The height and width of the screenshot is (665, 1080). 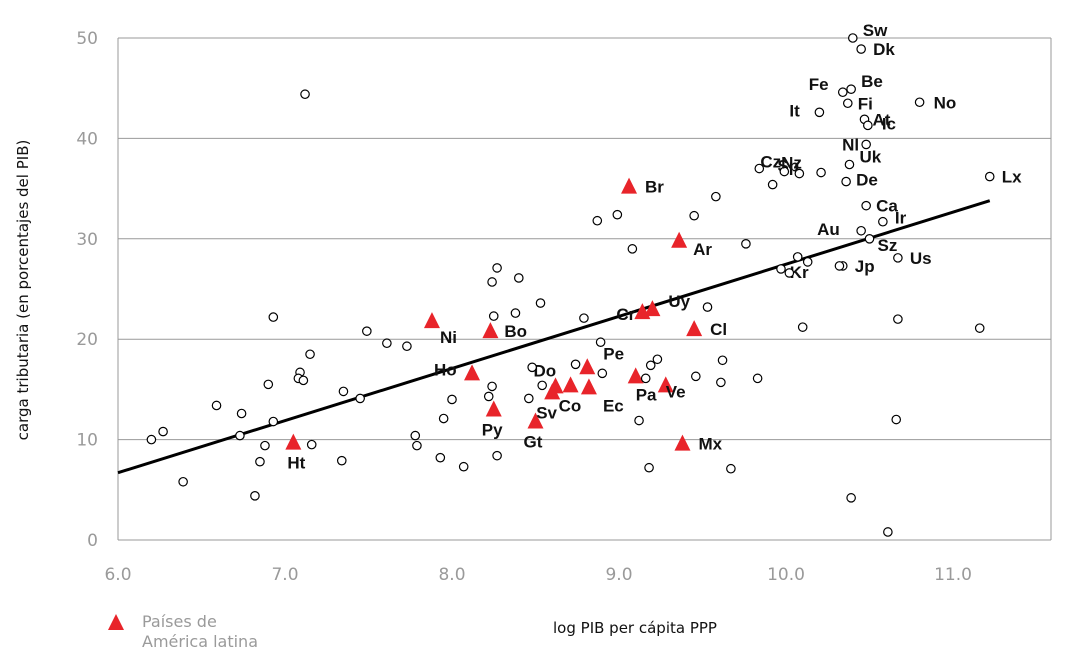 I want to click on y-tick-label-20: 20, so click(x=87, y=340).